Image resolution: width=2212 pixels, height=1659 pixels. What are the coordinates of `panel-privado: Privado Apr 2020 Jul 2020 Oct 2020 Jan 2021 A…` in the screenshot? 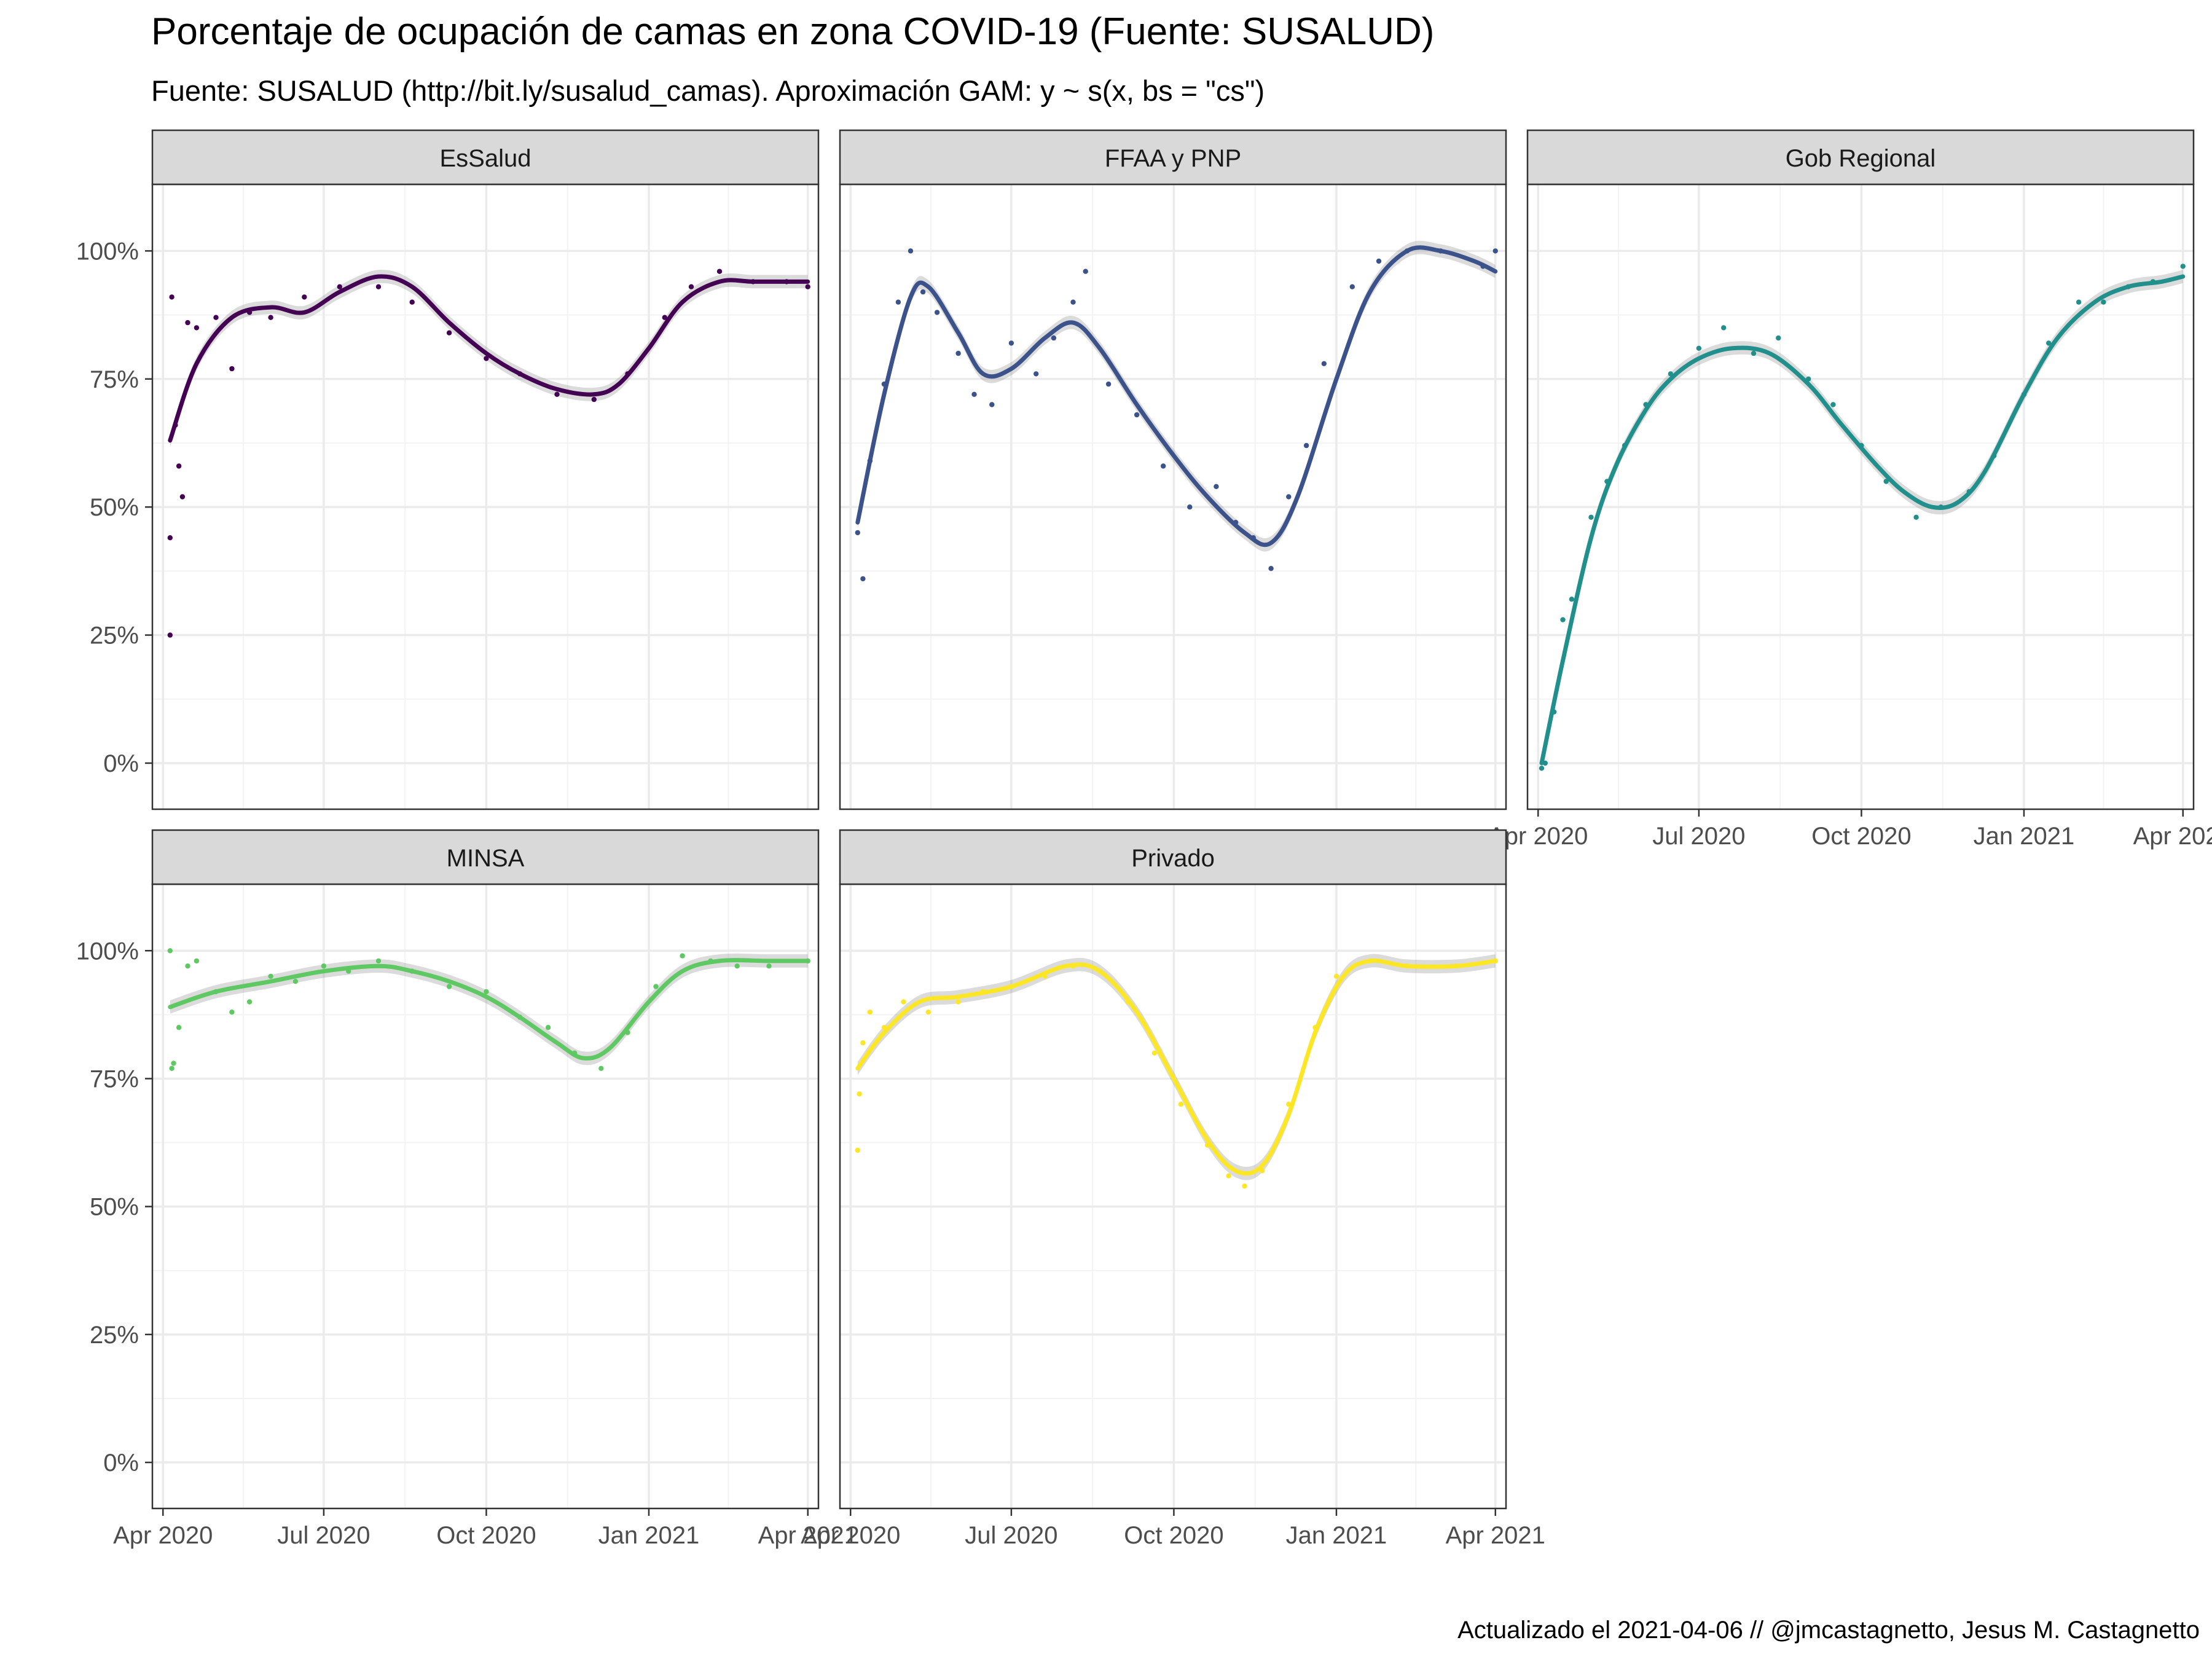 It's located at (1173, 1189).